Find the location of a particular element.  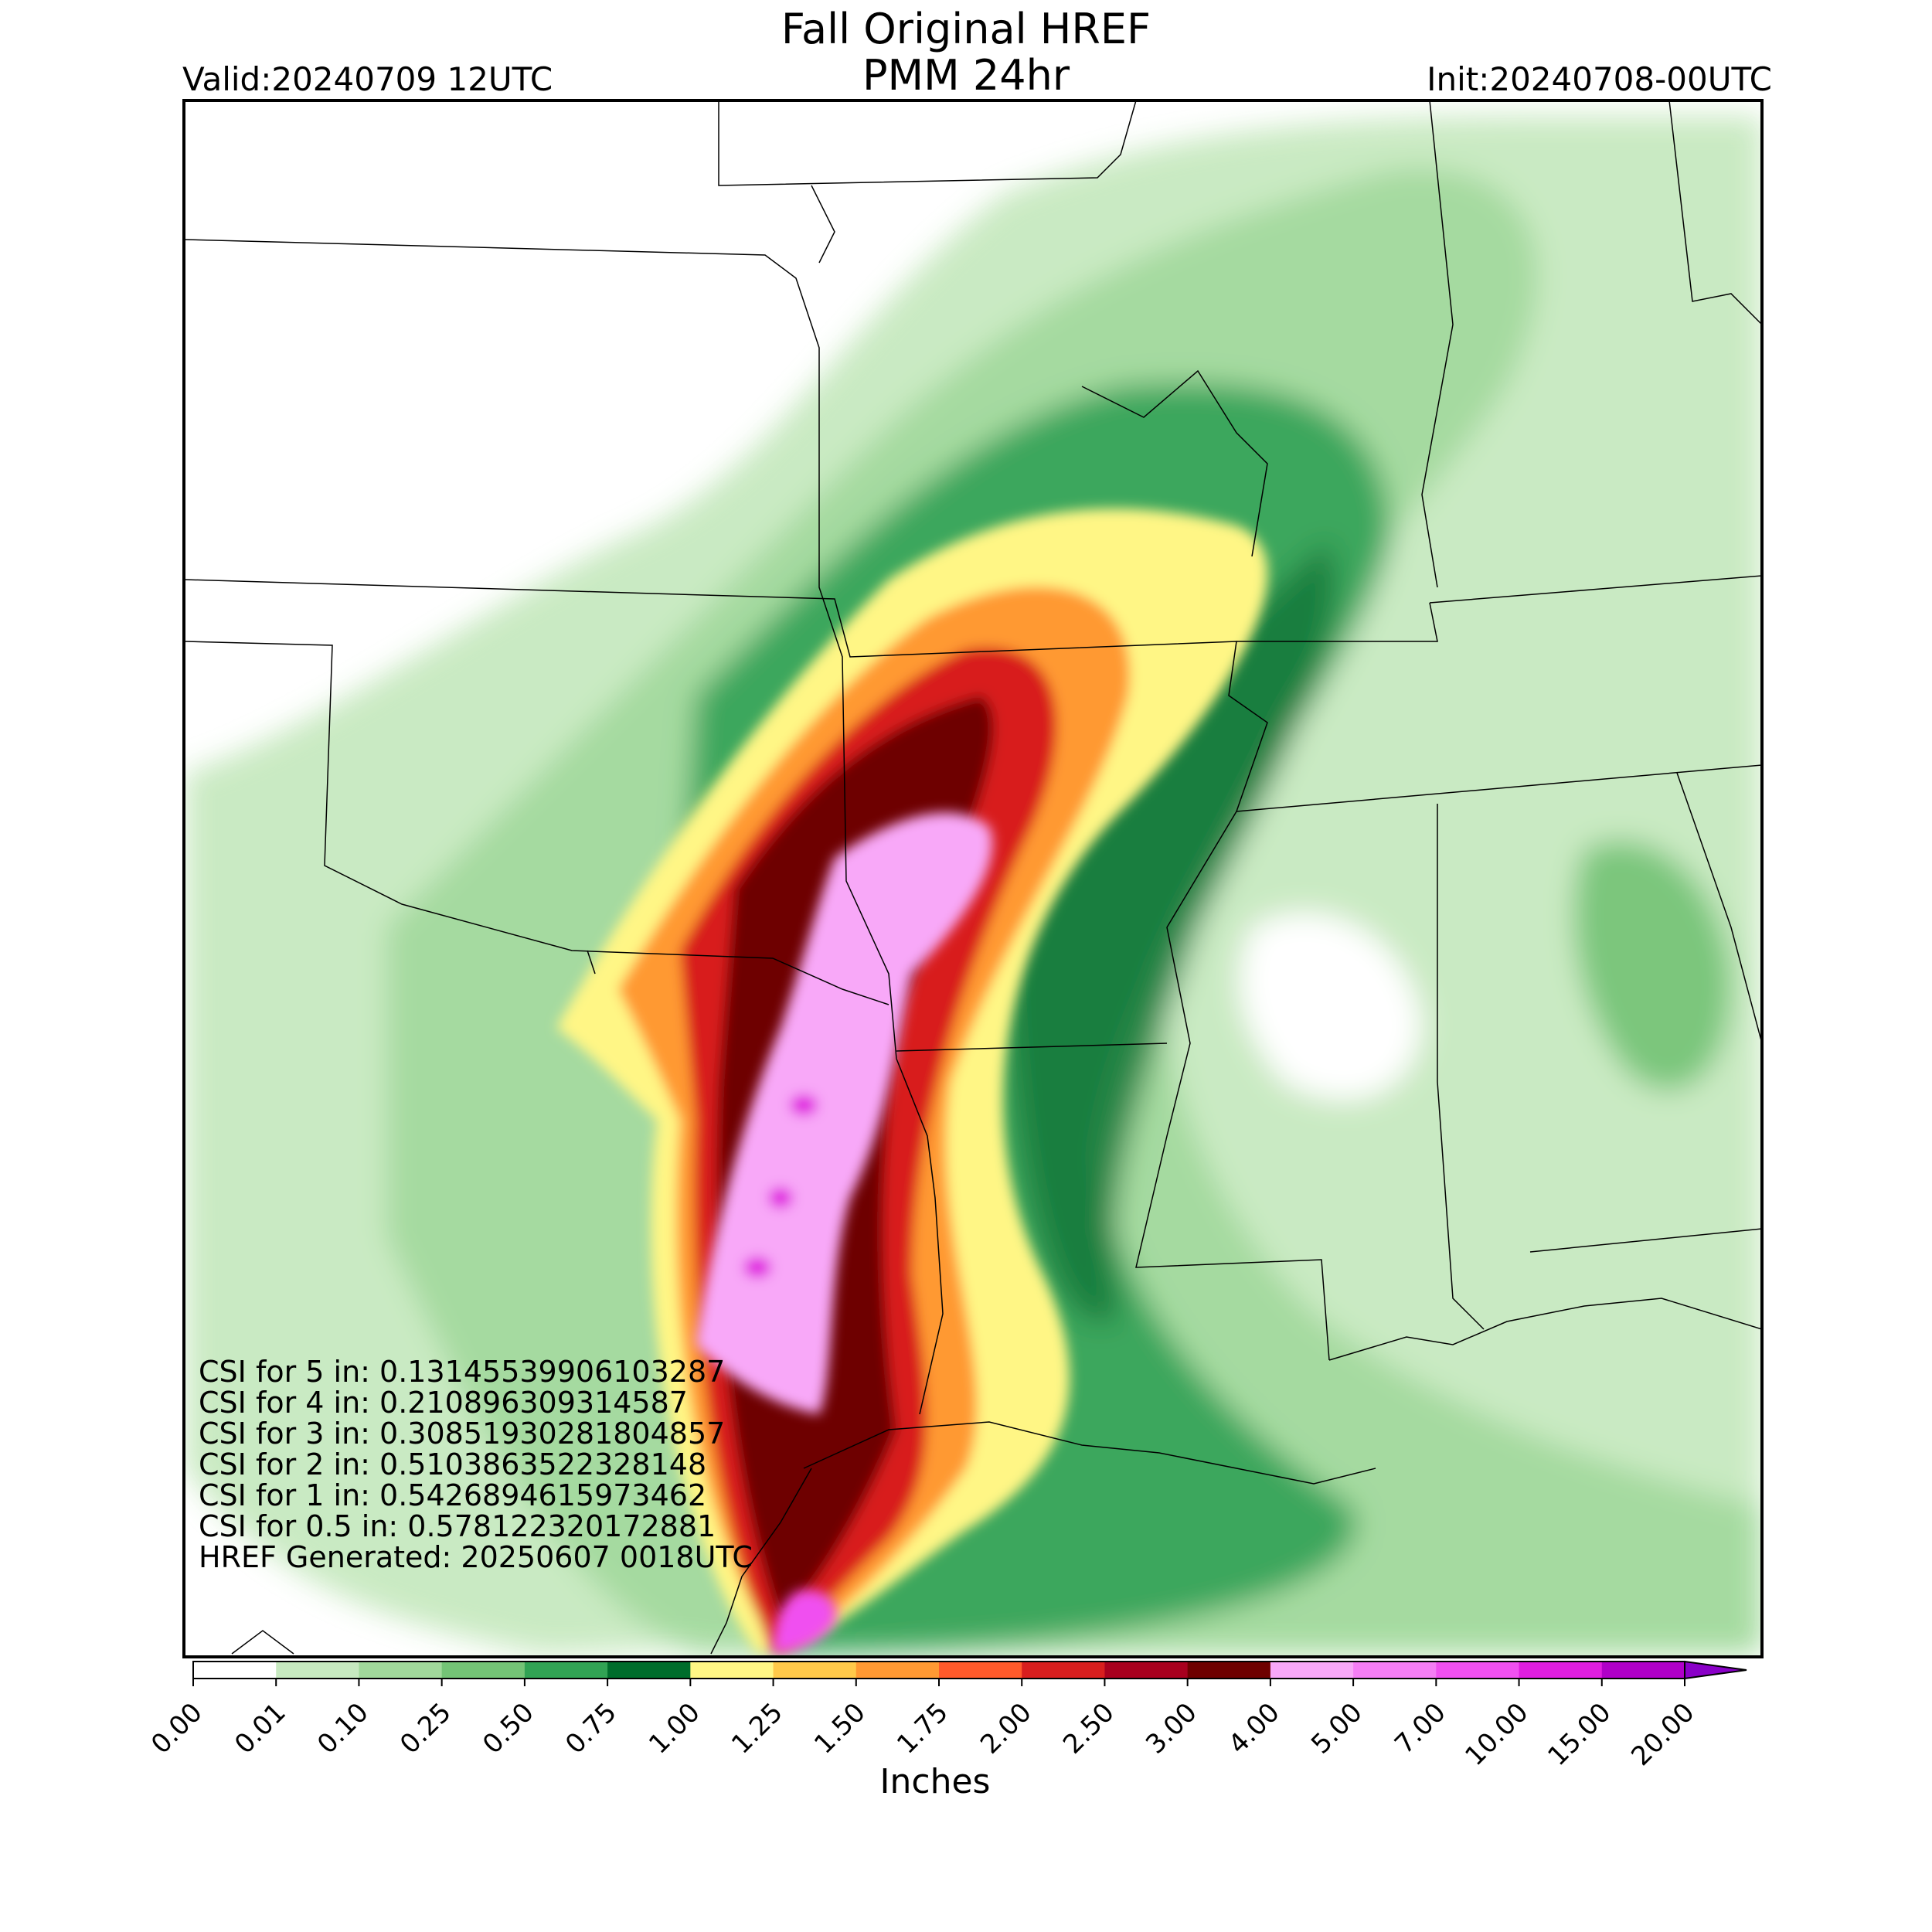

title-line-2: PMM 24hr is located at coordinates (966, 75).